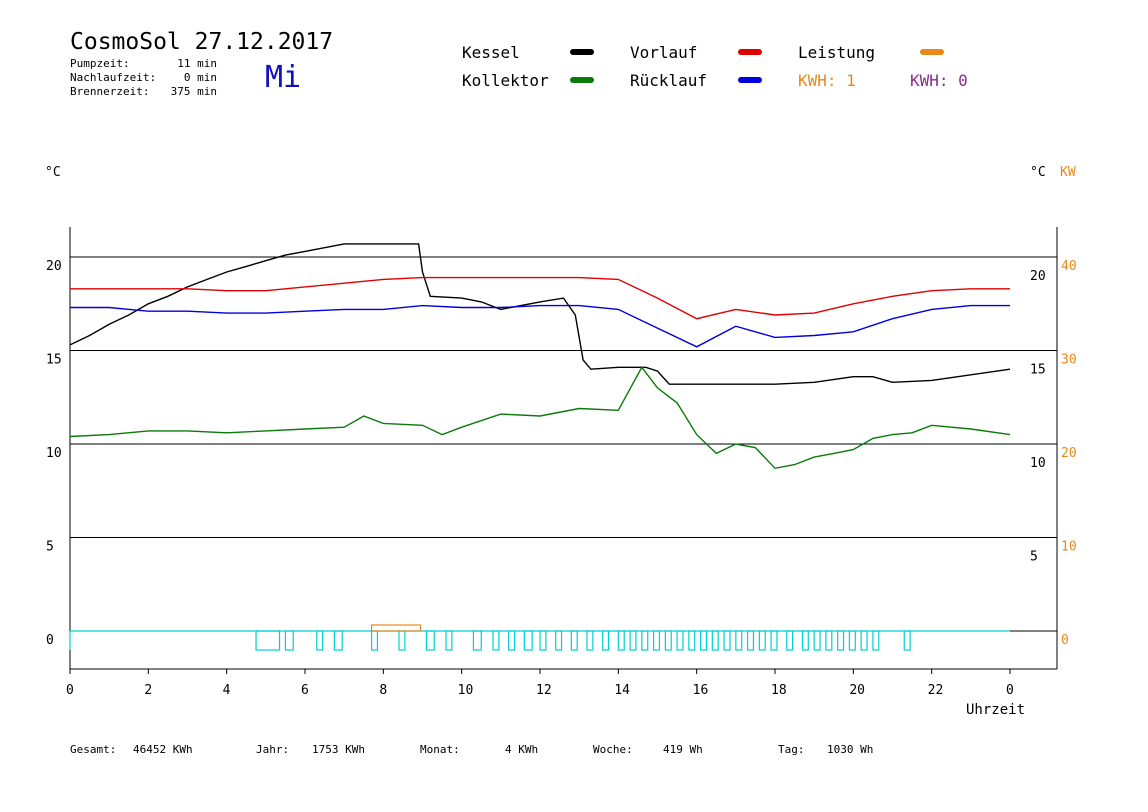 The width and height of the screenshot is (1148, 812). What do you see at coordinates (54, 266) in the screenshot?
I see `left-tick-label: 20` at bounding box center [54, 266].